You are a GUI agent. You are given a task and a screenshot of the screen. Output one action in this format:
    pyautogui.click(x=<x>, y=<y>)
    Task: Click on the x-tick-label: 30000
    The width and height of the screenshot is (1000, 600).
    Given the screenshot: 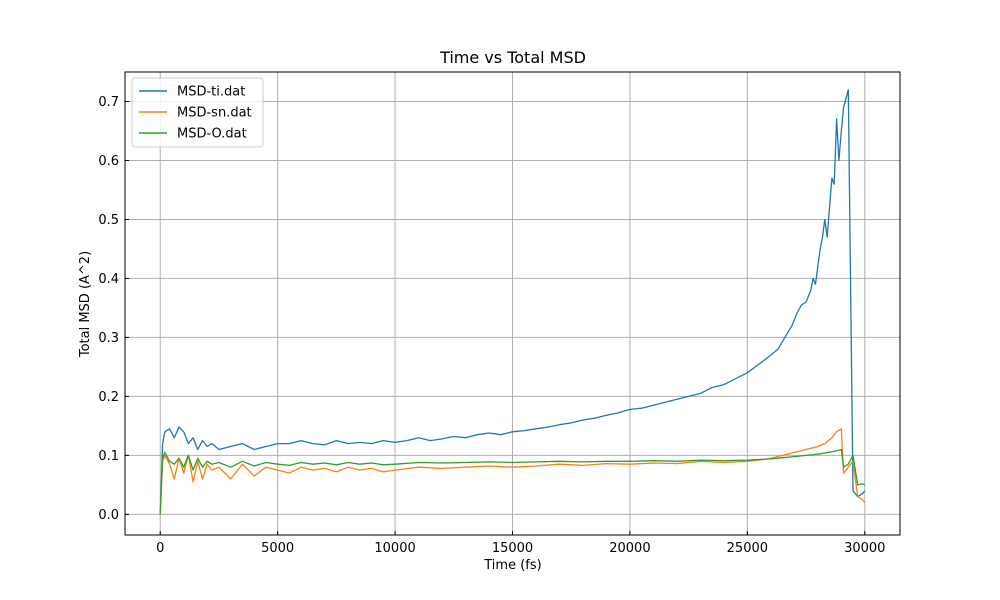 What is the action you would take?
    pyautogui.click(x=864, y=548)
    